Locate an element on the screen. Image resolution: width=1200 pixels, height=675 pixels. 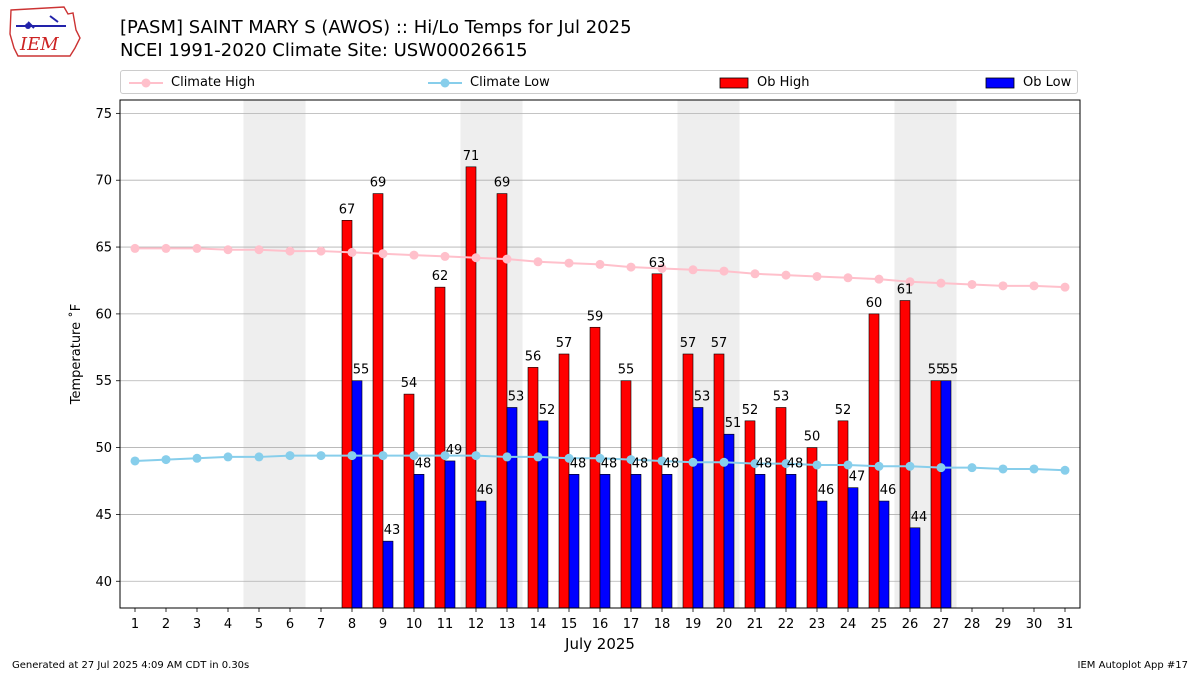
ob-low-label: 44 is located at coordinates (919, 517).